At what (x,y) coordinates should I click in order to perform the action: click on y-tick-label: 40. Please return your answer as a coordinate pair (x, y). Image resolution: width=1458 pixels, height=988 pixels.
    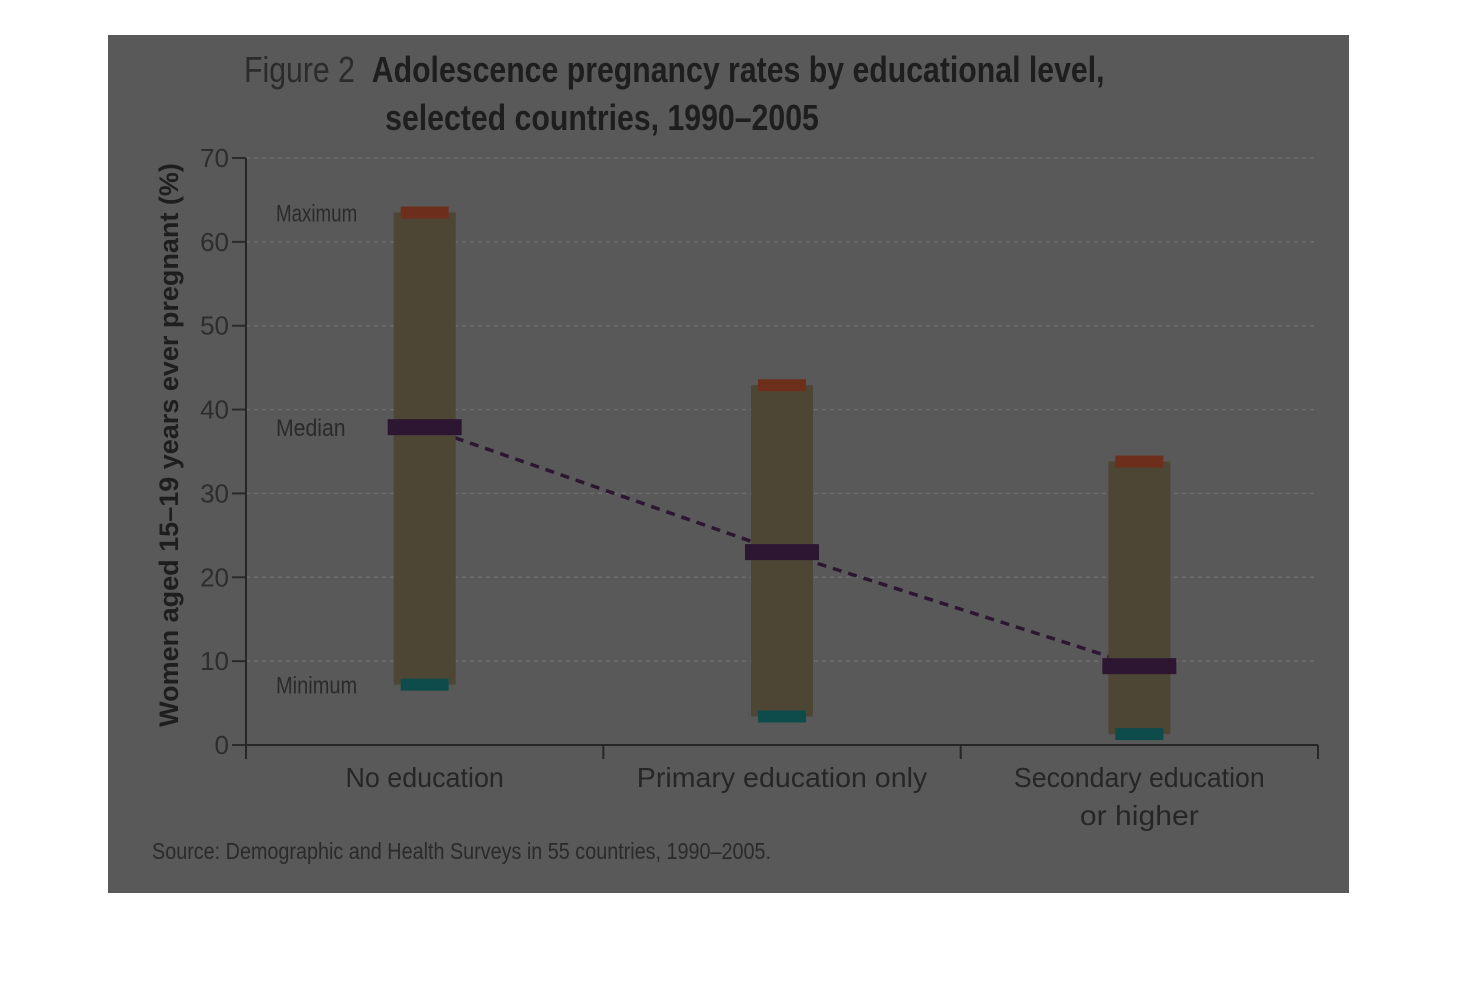
    Looking at the image, I should click on (214, 410).